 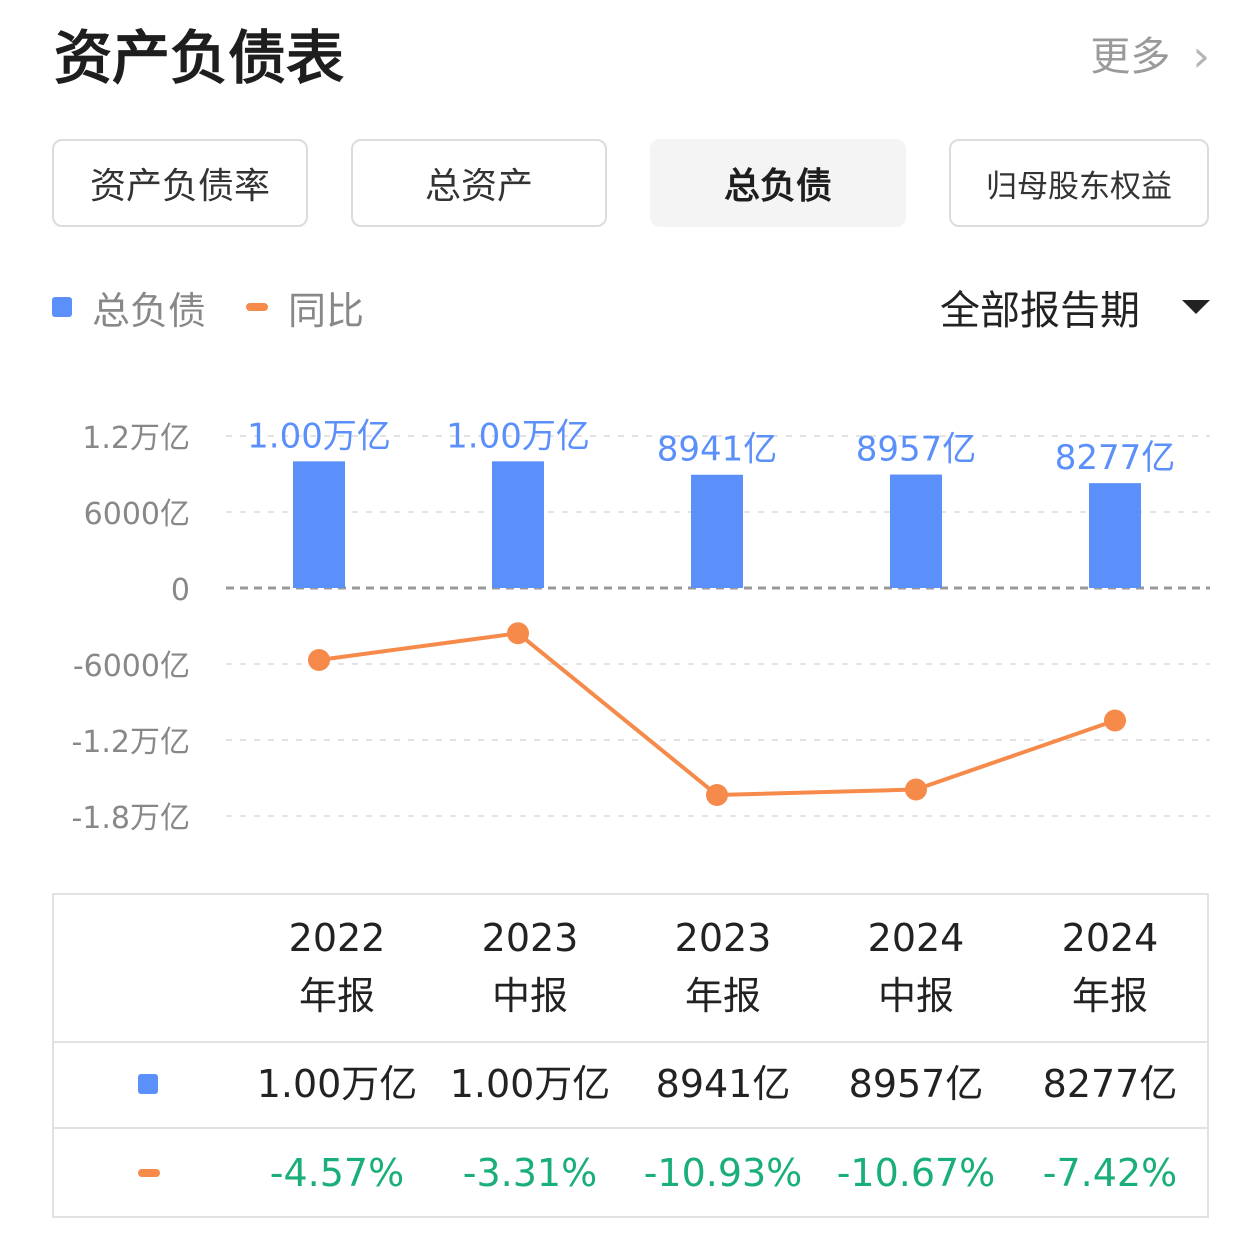 What do you see at coordinates (530, 1173) in the screenshot?
I see `table-cell: -3.31%` at bounding box center [530, 1173].